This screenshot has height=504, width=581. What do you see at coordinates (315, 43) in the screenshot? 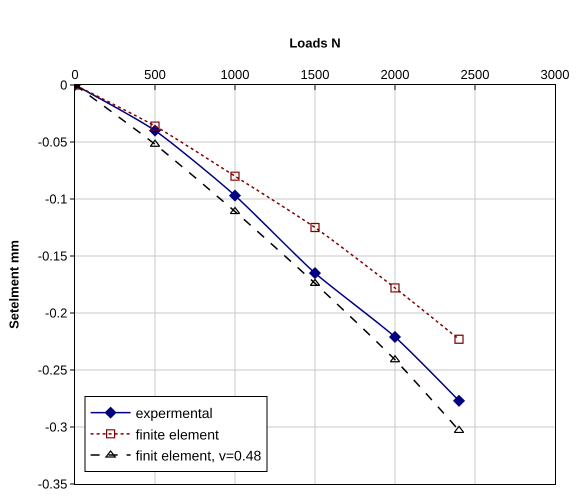
I see `x-axis-title: Loads N` at bounding box center [315, 43].